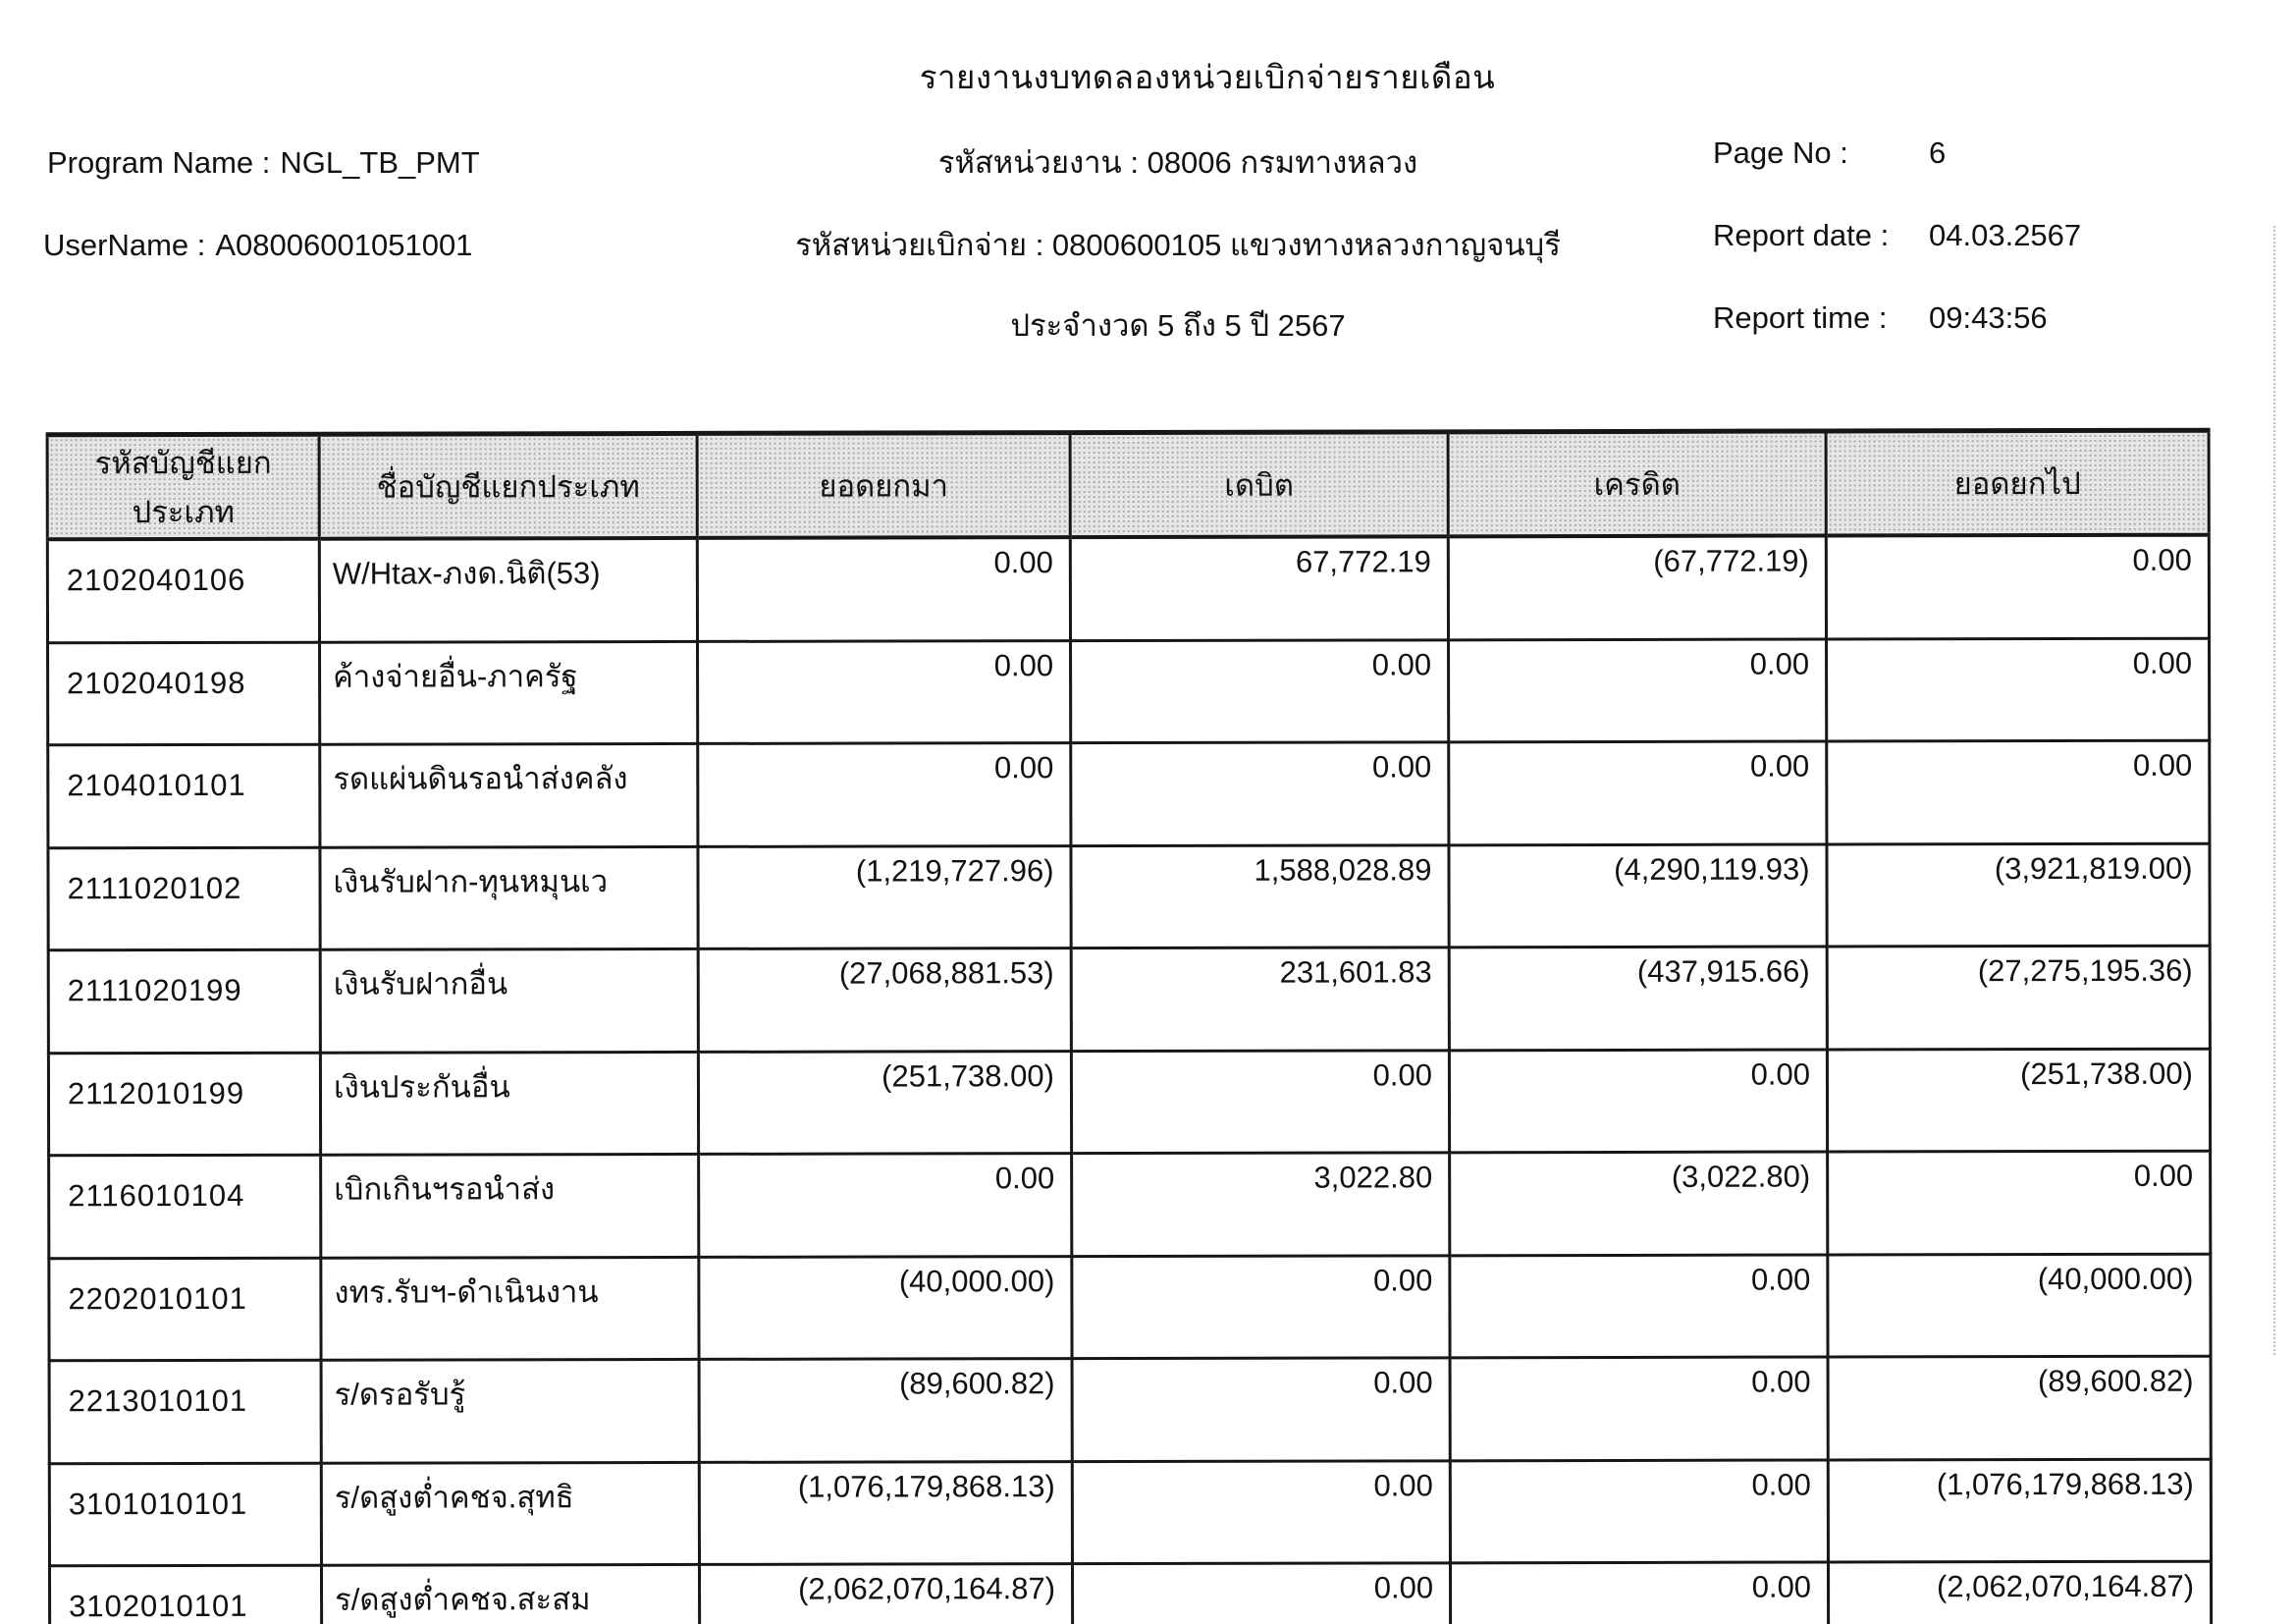 Image resolution: width=2296 pixels, height=1624 pixels. Describe the element at coordinates (1988, 341) in the screenshot. I see `report-time-line: Report time : 09:43:56` at that location.